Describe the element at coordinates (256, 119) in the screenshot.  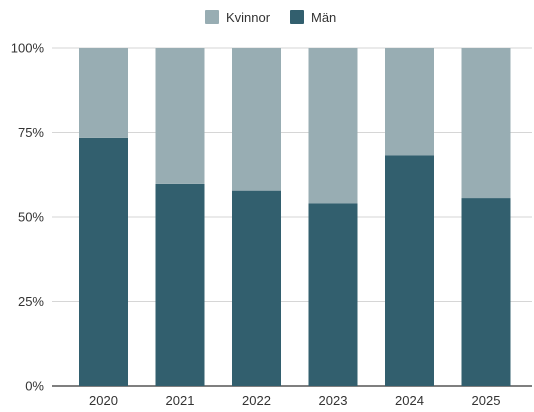
I see `bar-kvinnor-2022` at that location.